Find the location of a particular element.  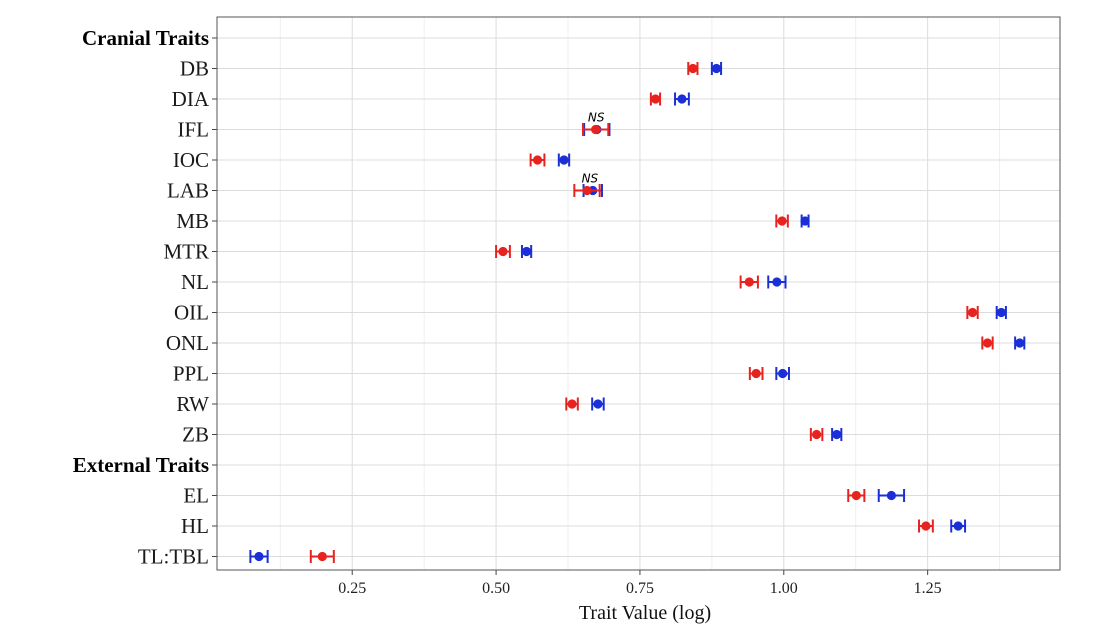

y-tick-label: IFL is located at coordinates (194, 130).